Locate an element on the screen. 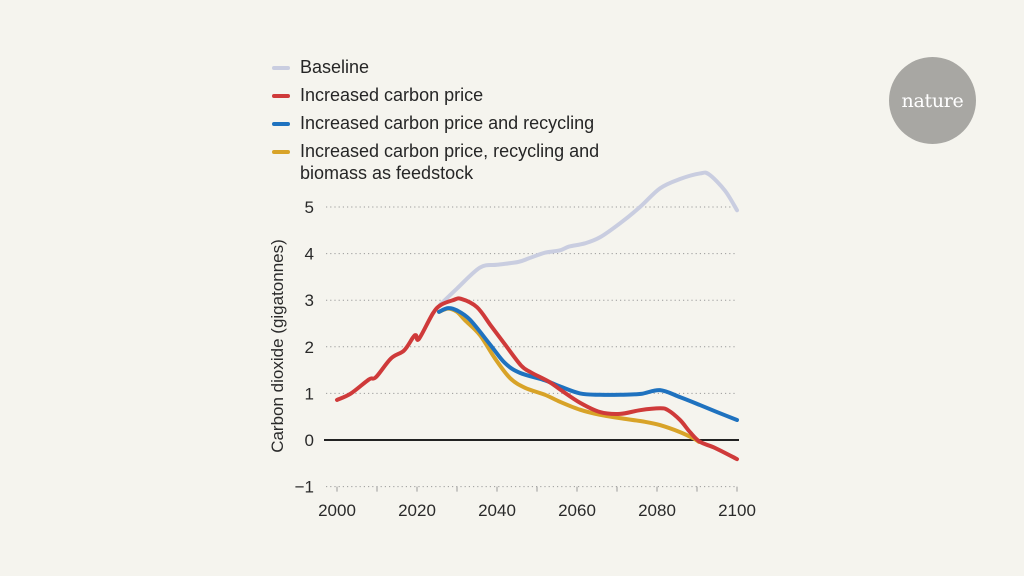 The width and height of the screenshot is (1024, 576). legend-swatch-recycling is located at coordinates (281, 124).